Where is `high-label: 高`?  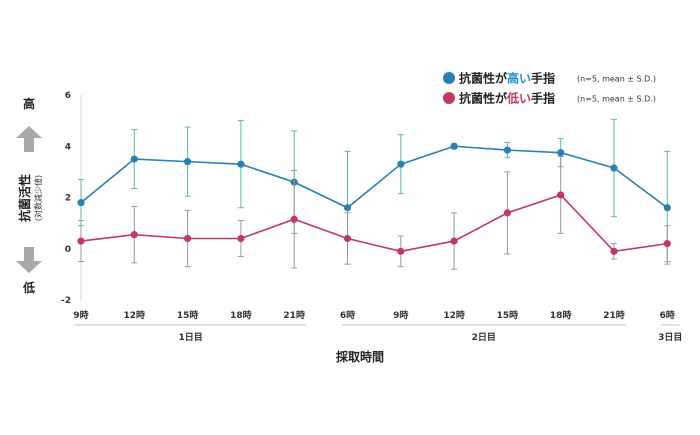
high-label: 高 is located at coordinates (29, 103).